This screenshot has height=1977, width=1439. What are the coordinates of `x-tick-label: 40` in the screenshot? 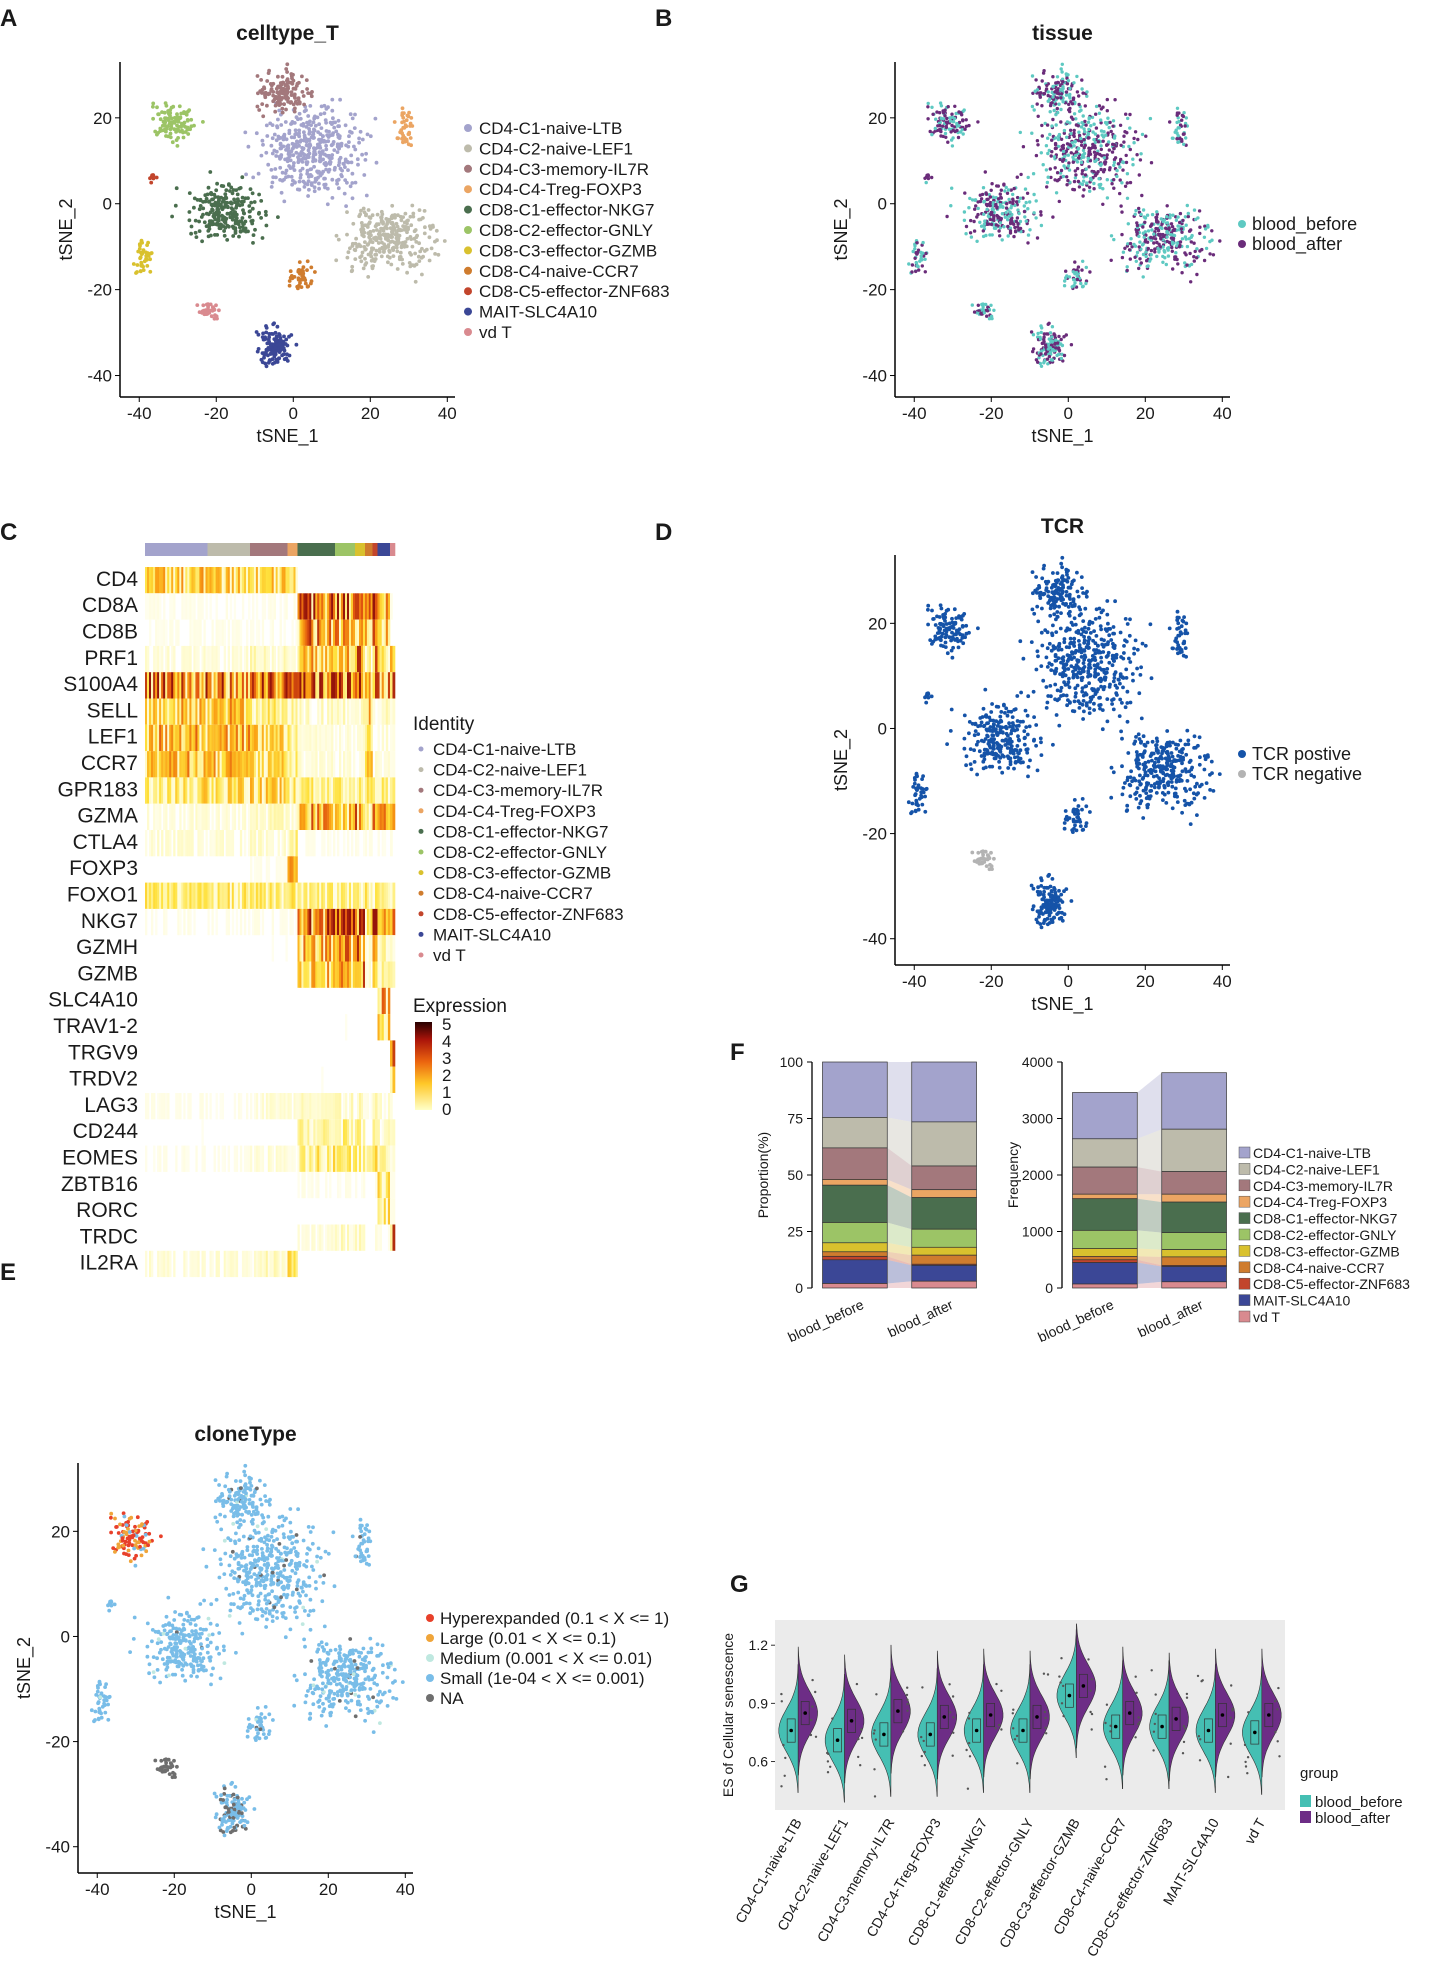 It's located at (1222, 413).